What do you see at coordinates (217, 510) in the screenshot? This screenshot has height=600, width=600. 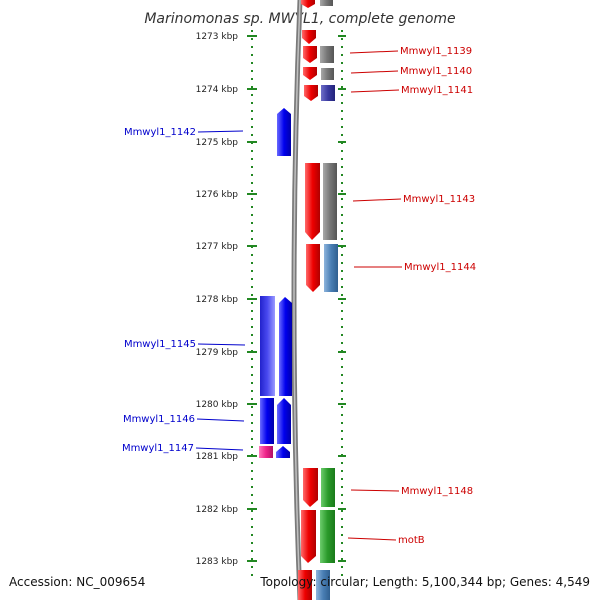 I see `tick-label: 1282 kbp` at bounding box center [217, 510].